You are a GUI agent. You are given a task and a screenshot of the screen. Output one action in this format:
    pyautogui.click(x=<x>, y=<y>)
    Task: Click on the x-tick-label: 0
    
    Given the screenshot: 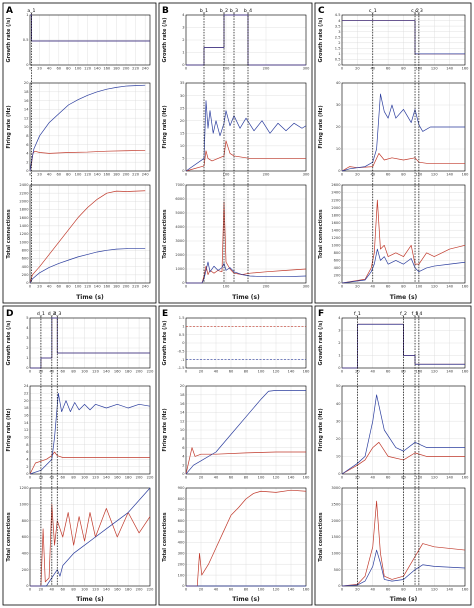 What is the action you would take?
    pyautogui.click(x=342, y=69)
    